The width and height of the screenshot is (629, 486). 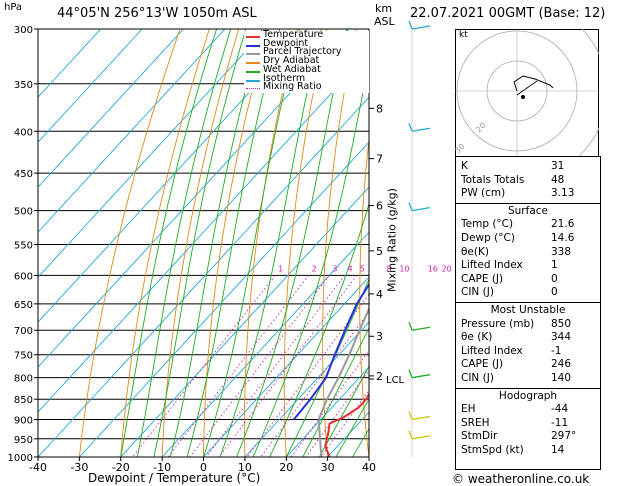 What do you see at coordinates (286, 467) in the screenshot?
I see `x-tick-label: 20` at bounding box center [286, 467].